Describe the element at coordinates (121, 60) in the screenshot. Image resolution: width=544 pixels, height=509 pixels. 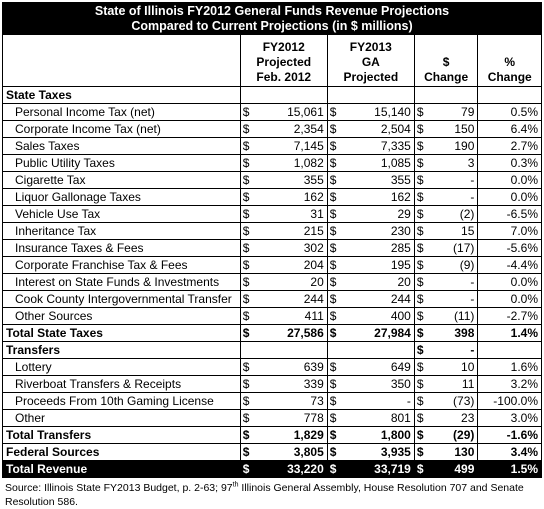
I see `header-label-cell` at that location.